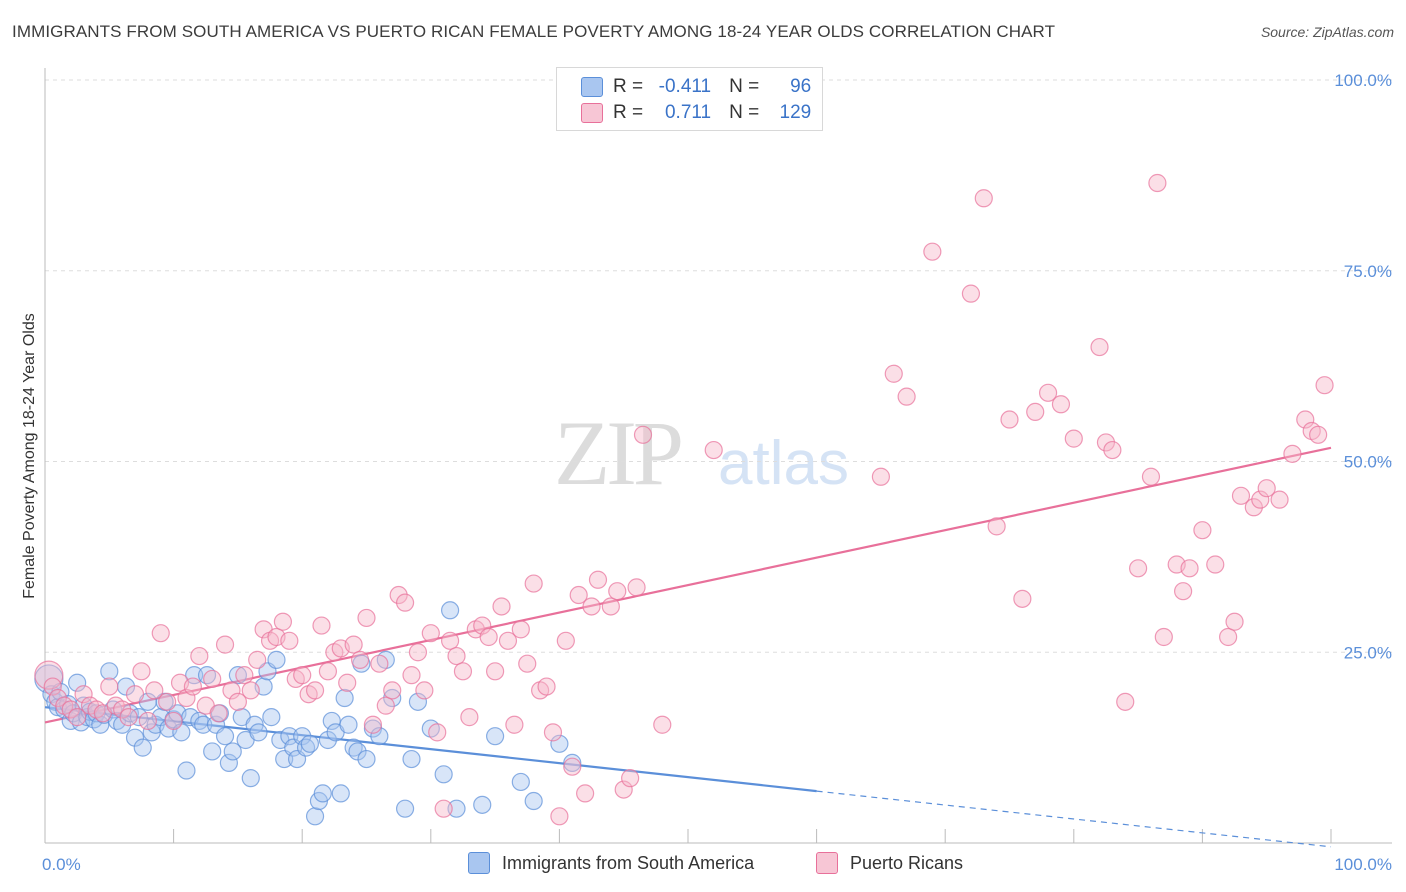  Describe the element at coordinates (1363, 864) in the screenshot. I see `x-tick-label: 100.0%` at that location.